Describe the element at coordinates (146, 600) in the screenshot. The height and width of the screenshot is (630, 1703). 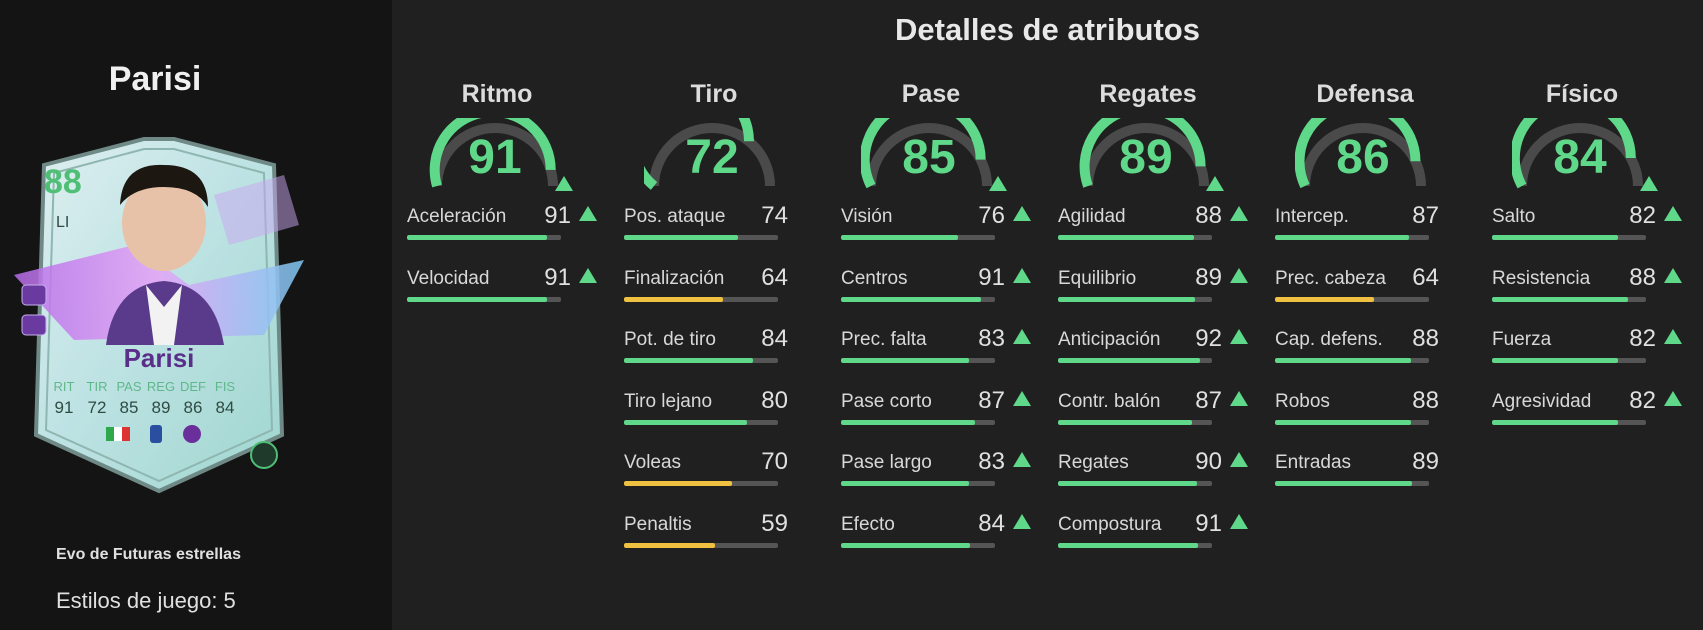
I see `playstyles-count: Estilos de juego: 5` at that location.